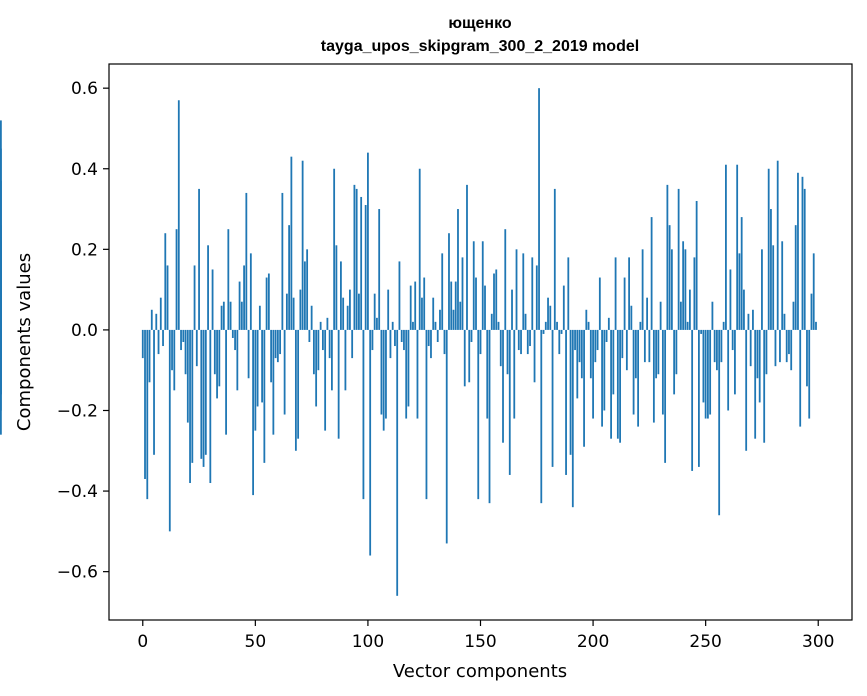 Image resolution: width=867 pixels, height=696 pixels. I want to click on y-tick-label: 0.0, so click(84, 331).